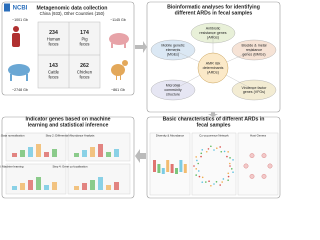  Describe the element at coordinates (68, 125) in the screenshot. I see `indicator-title: learning and statistical inference` at that location.